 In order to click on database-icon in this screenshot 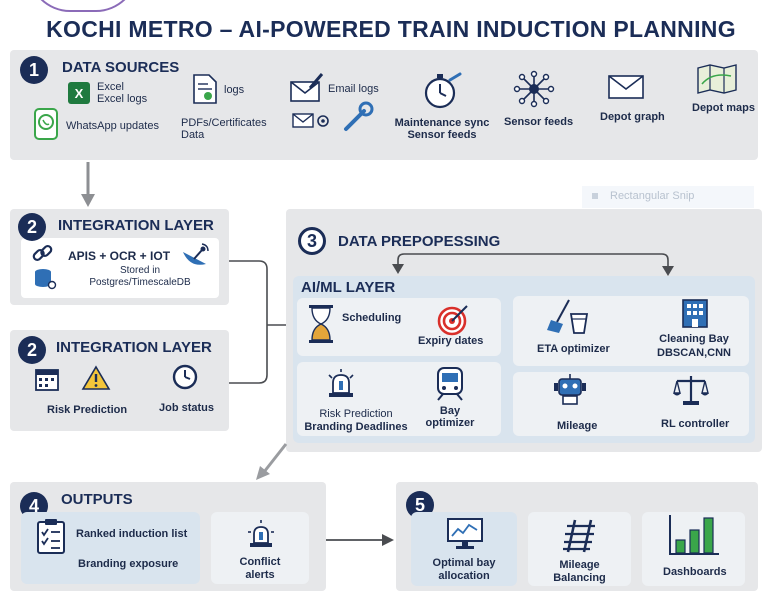, I will do `click(46, 279)`.